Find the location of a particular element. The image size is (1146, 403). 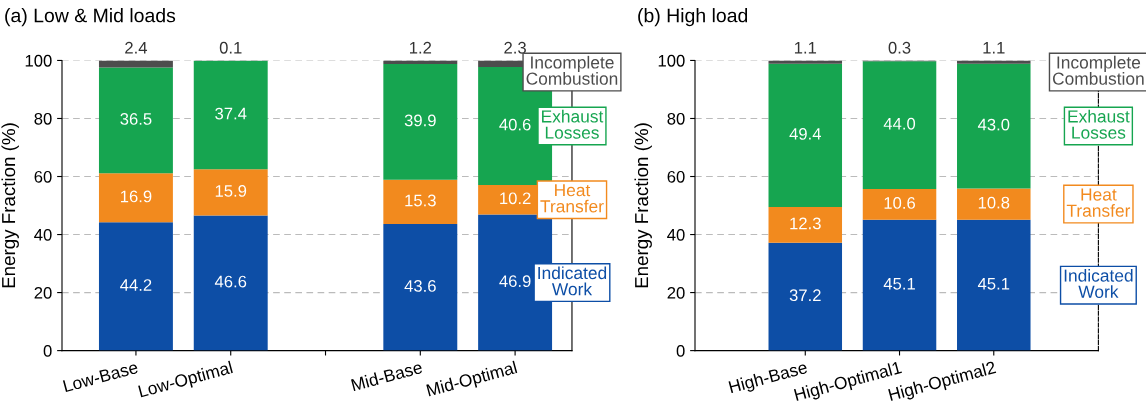

data-label: 15.9 is located at coordinates (231, 191).